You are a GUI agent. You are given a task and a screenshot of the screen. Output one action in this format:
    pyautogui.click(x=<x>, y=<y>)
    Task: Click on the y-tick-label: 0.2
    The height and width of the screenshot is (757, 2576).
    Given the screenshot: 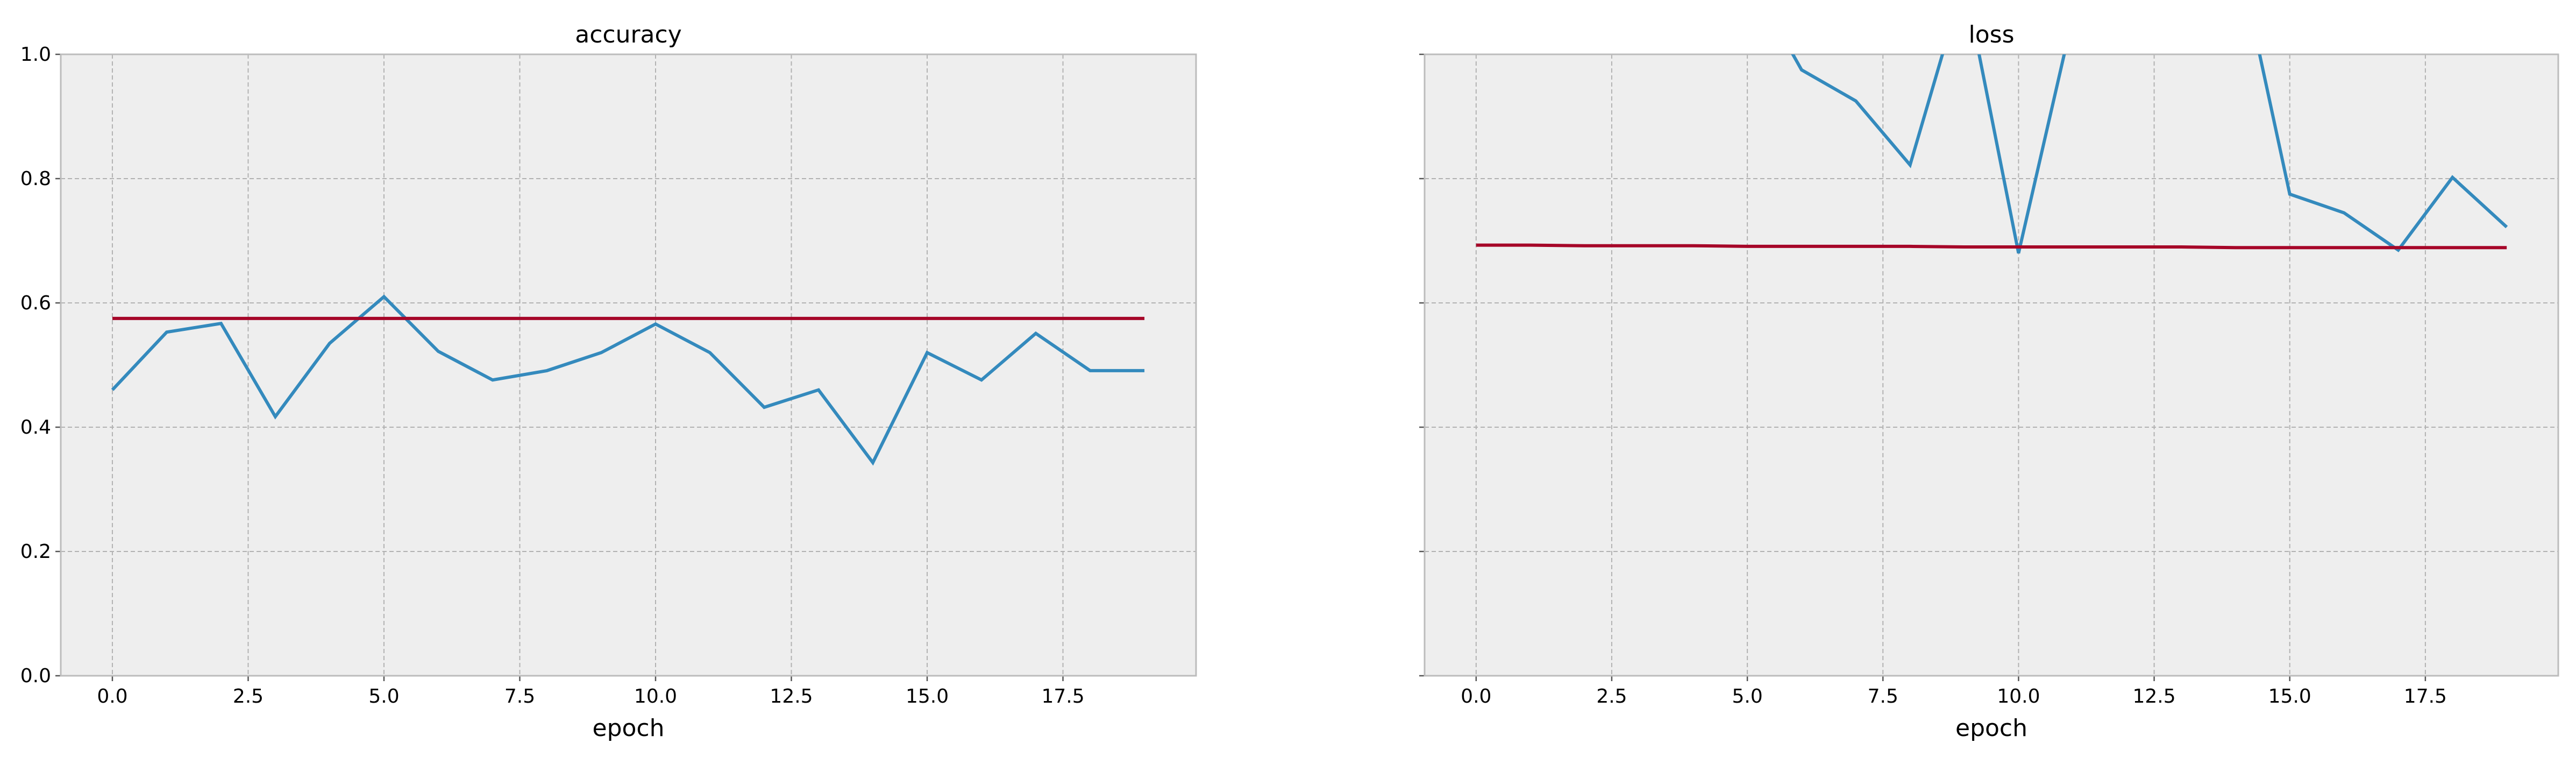 What is the action you would take?
    pyautogui.click(x=35, y=552)
    